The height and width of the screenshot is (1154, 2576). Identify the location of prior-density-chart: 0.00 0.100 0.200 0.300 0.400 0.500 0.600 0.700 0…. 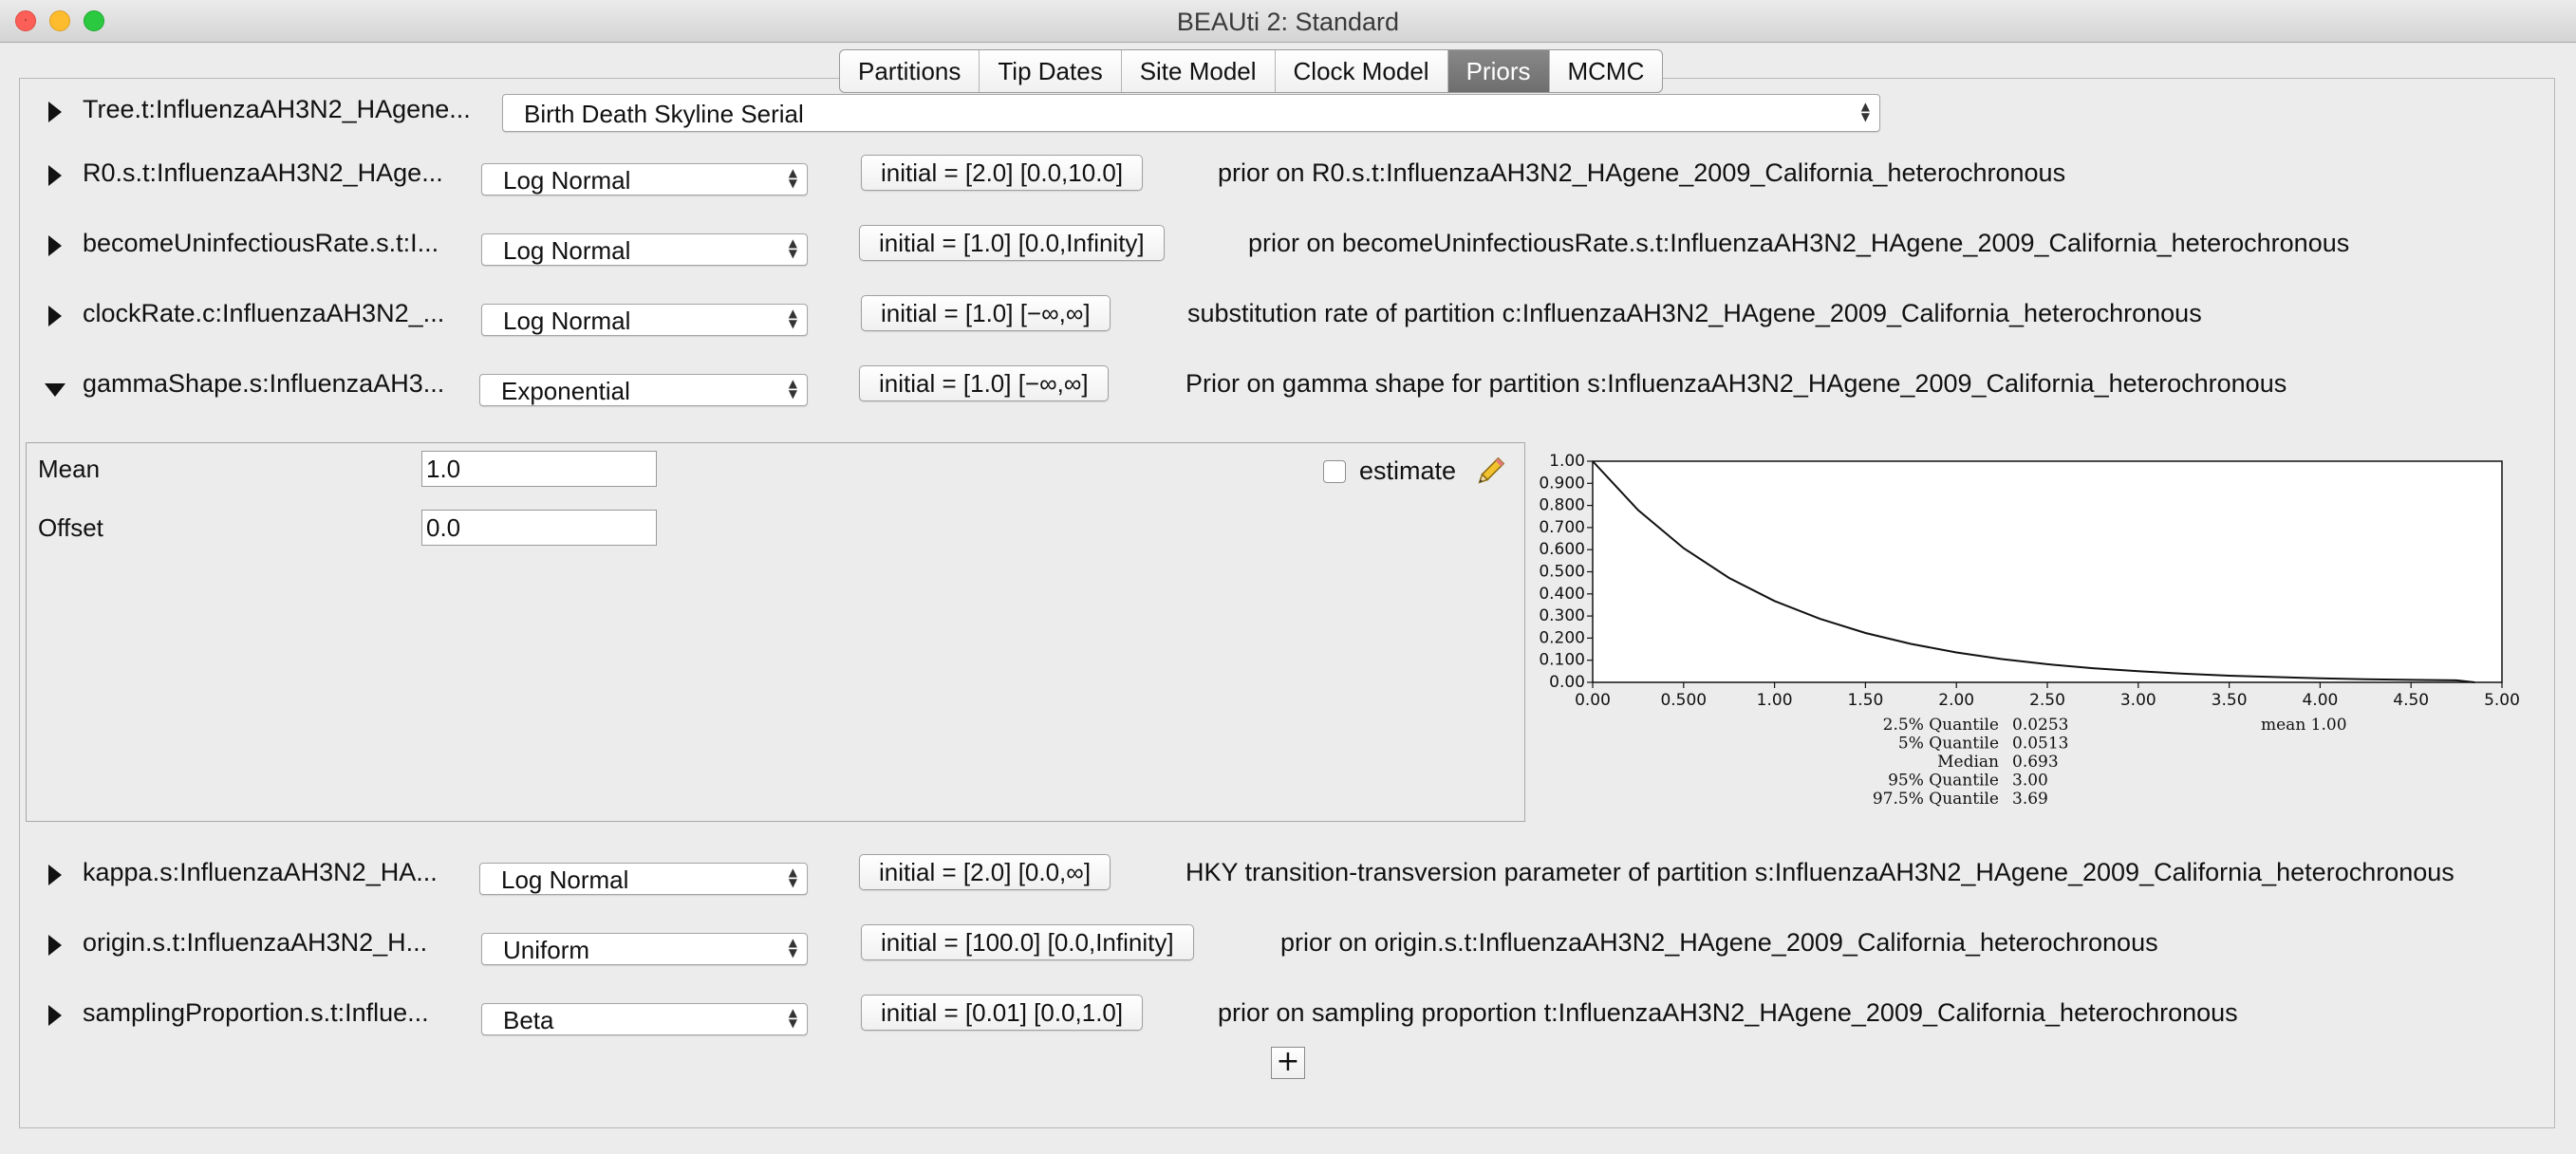
(2029, 630).